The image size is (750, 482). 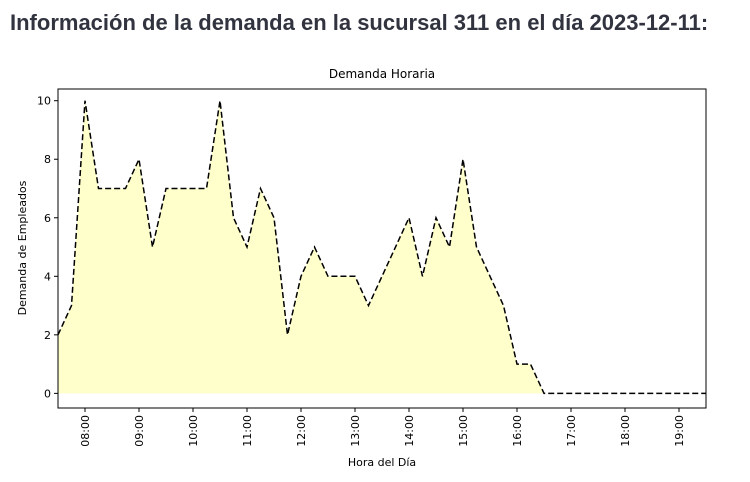 What do you see at coordinates (47, 218) in the screenshot?
I see `y-tick-label: 6` at bounding box center [47, 218].